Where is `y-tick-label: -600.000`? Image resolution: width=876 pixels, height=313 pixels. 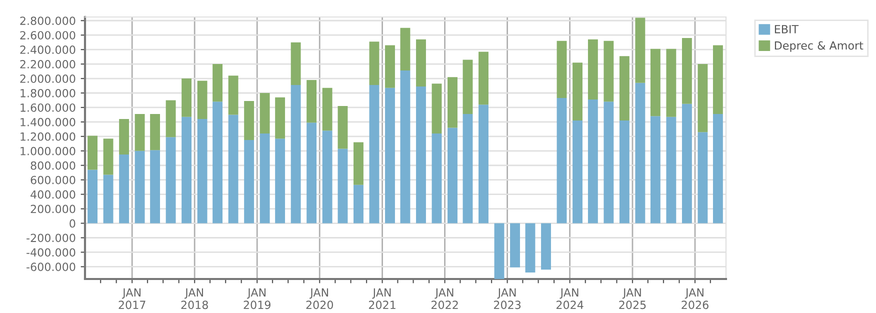
y-tick-label: -600.000 is located at coordinates (51, 267).